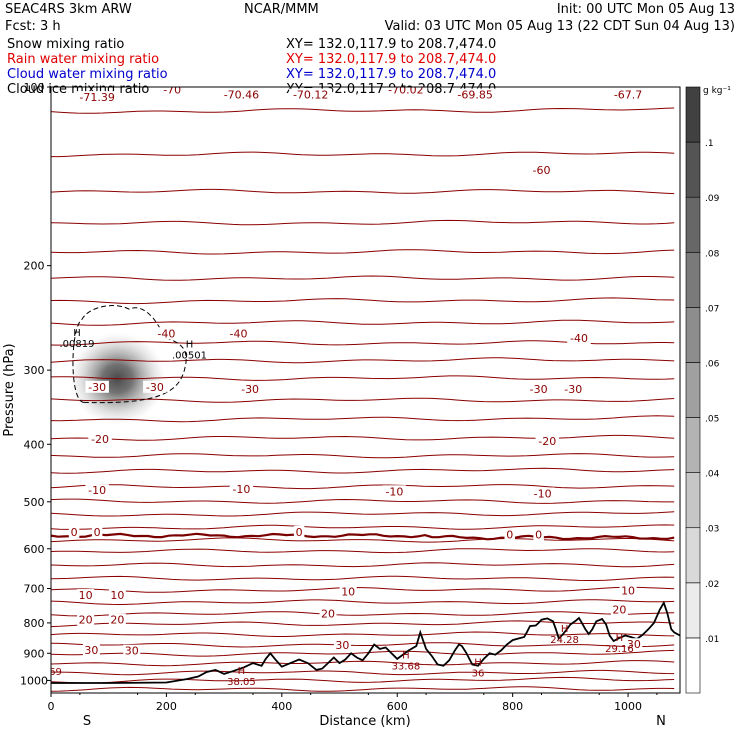 Image resolution: width=740 pixels, height=740 pixels. I want to click on colorbar-level-label: .03, so click(712, 530).